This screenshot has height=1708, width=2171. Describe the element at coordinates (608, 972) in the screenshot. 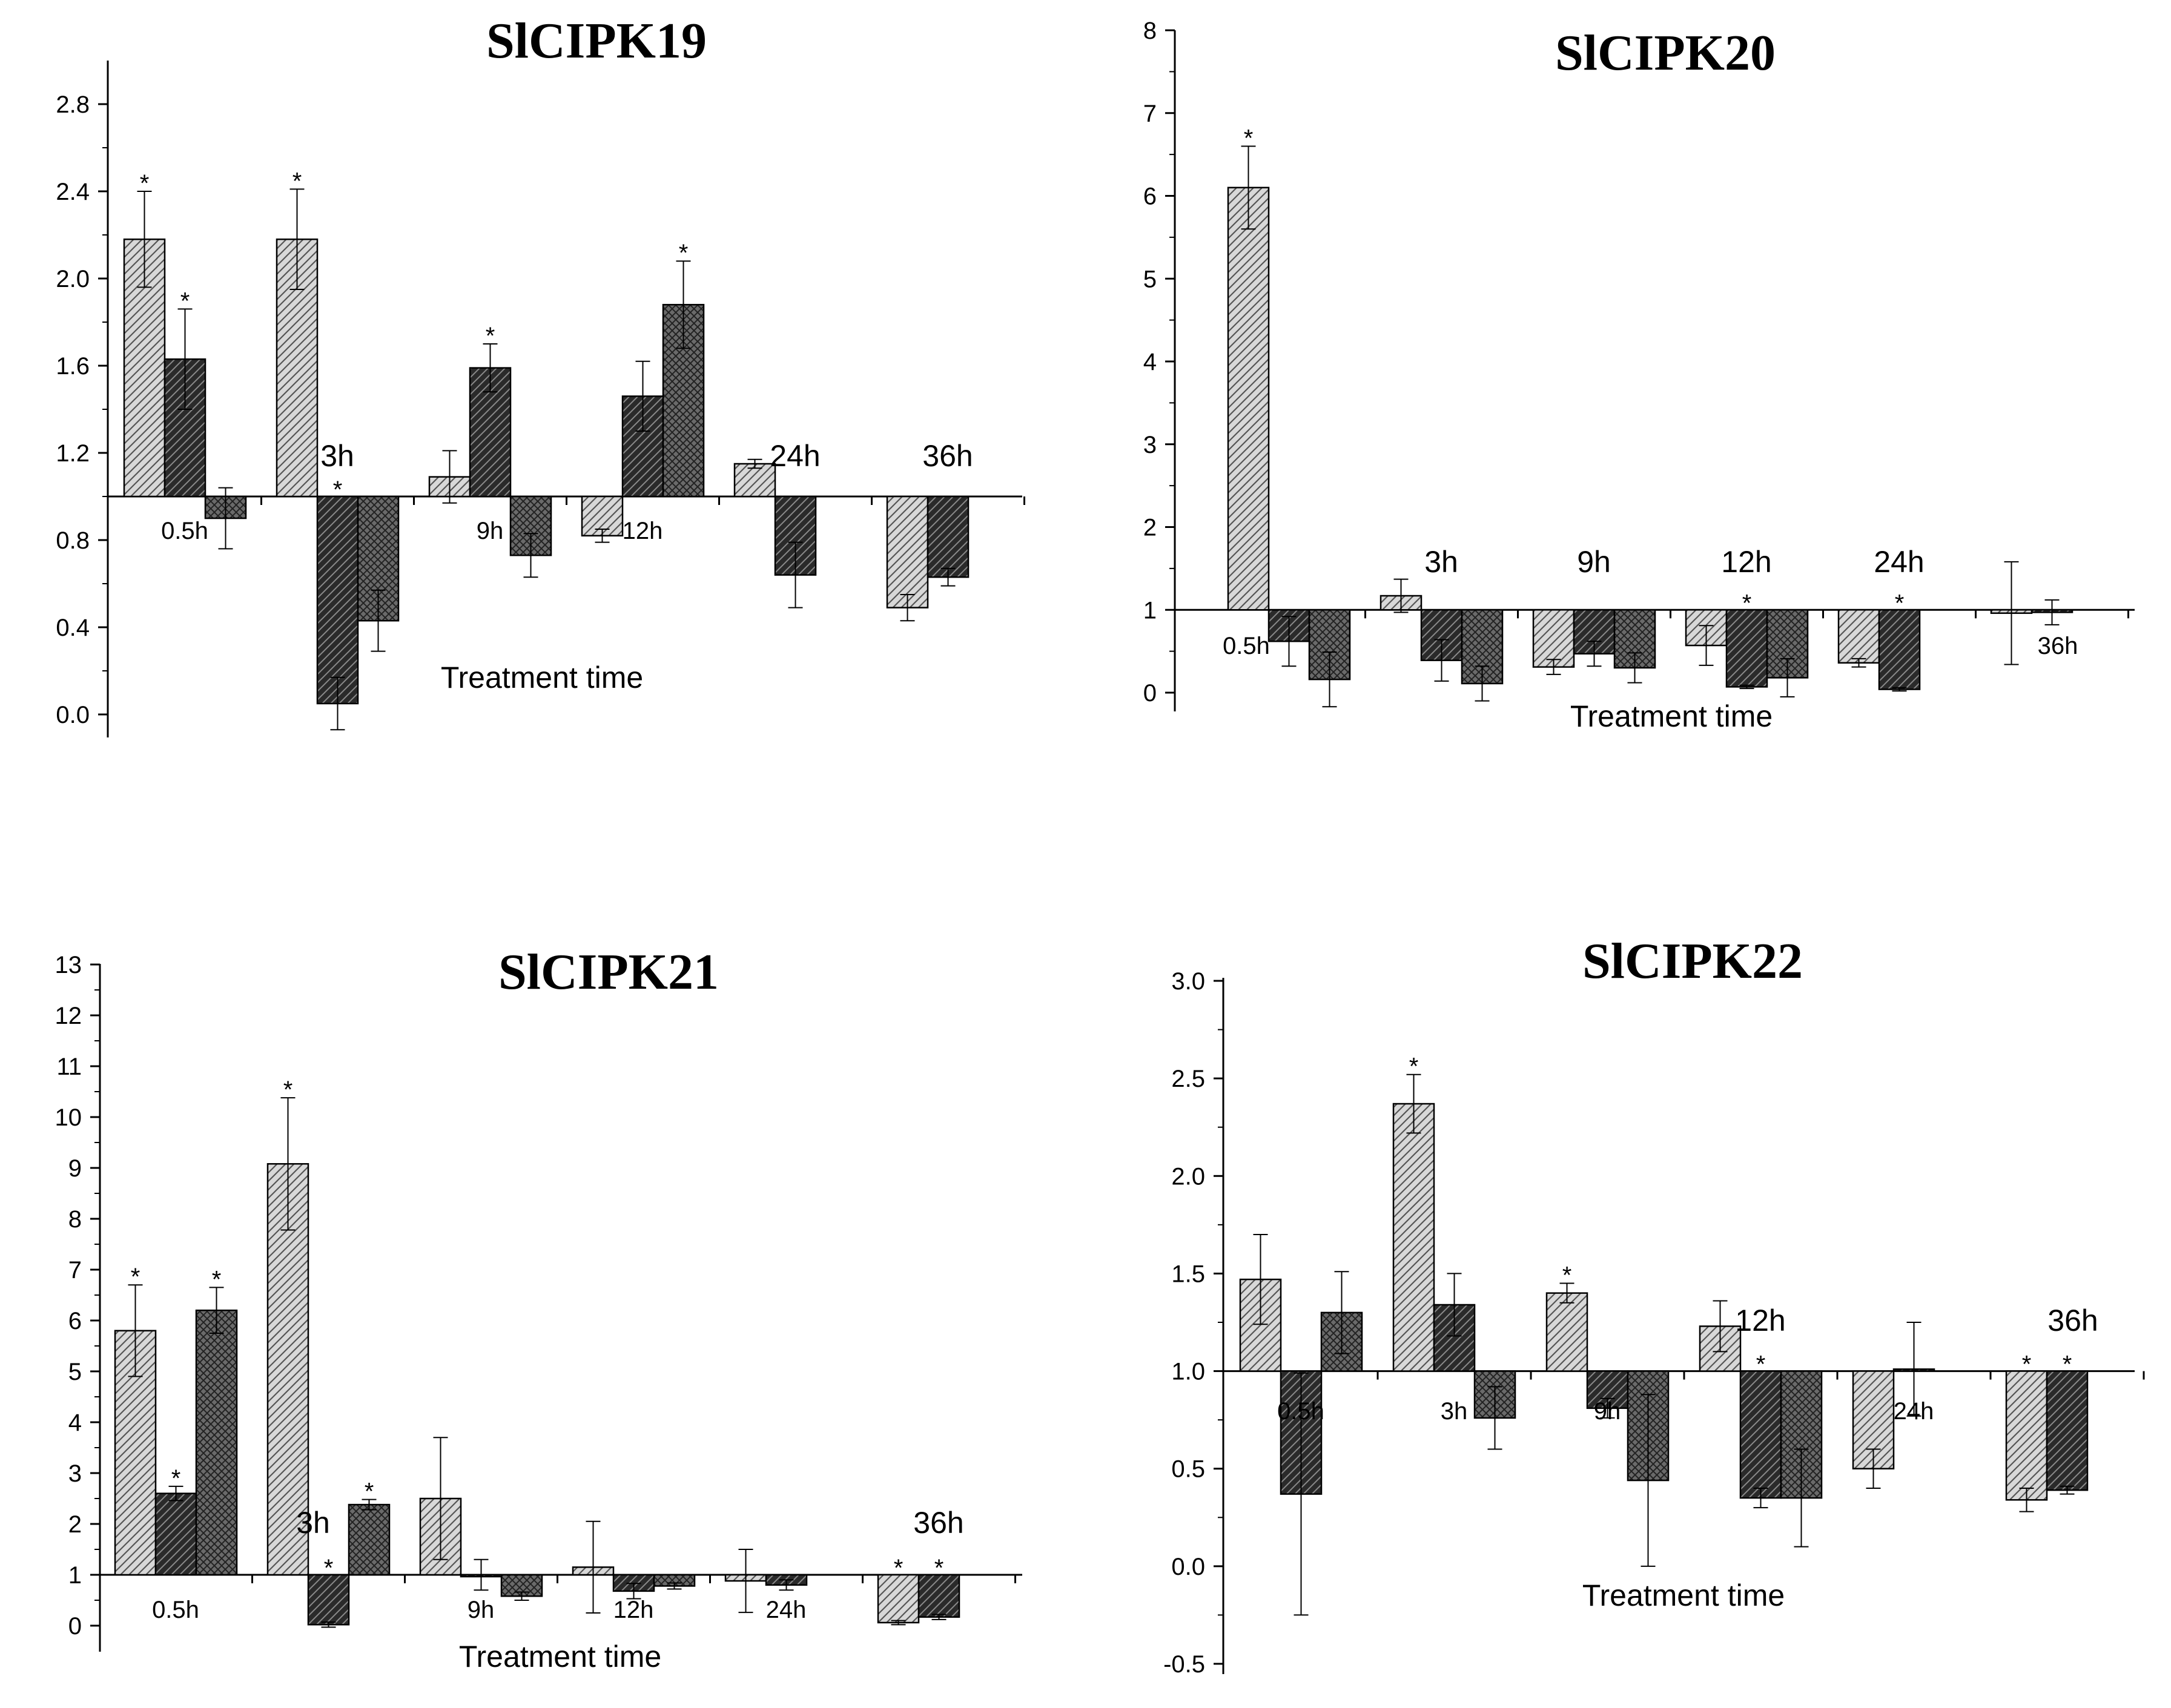

I see `chart-title: SlCIPK21` at that location.